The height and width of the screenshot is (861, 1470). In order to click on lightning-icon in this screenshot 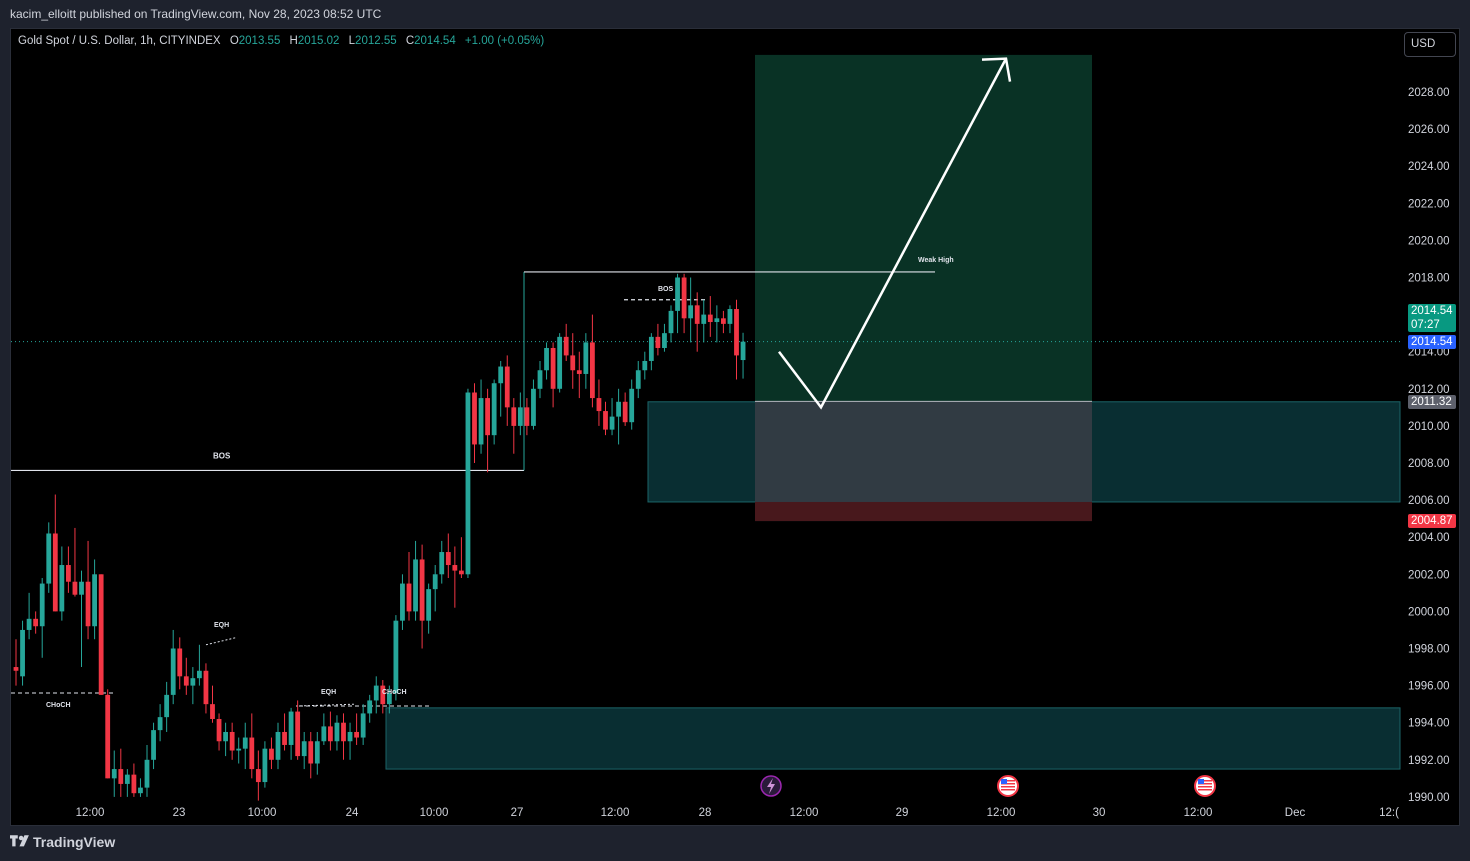, I will do `click(771, 786)`.